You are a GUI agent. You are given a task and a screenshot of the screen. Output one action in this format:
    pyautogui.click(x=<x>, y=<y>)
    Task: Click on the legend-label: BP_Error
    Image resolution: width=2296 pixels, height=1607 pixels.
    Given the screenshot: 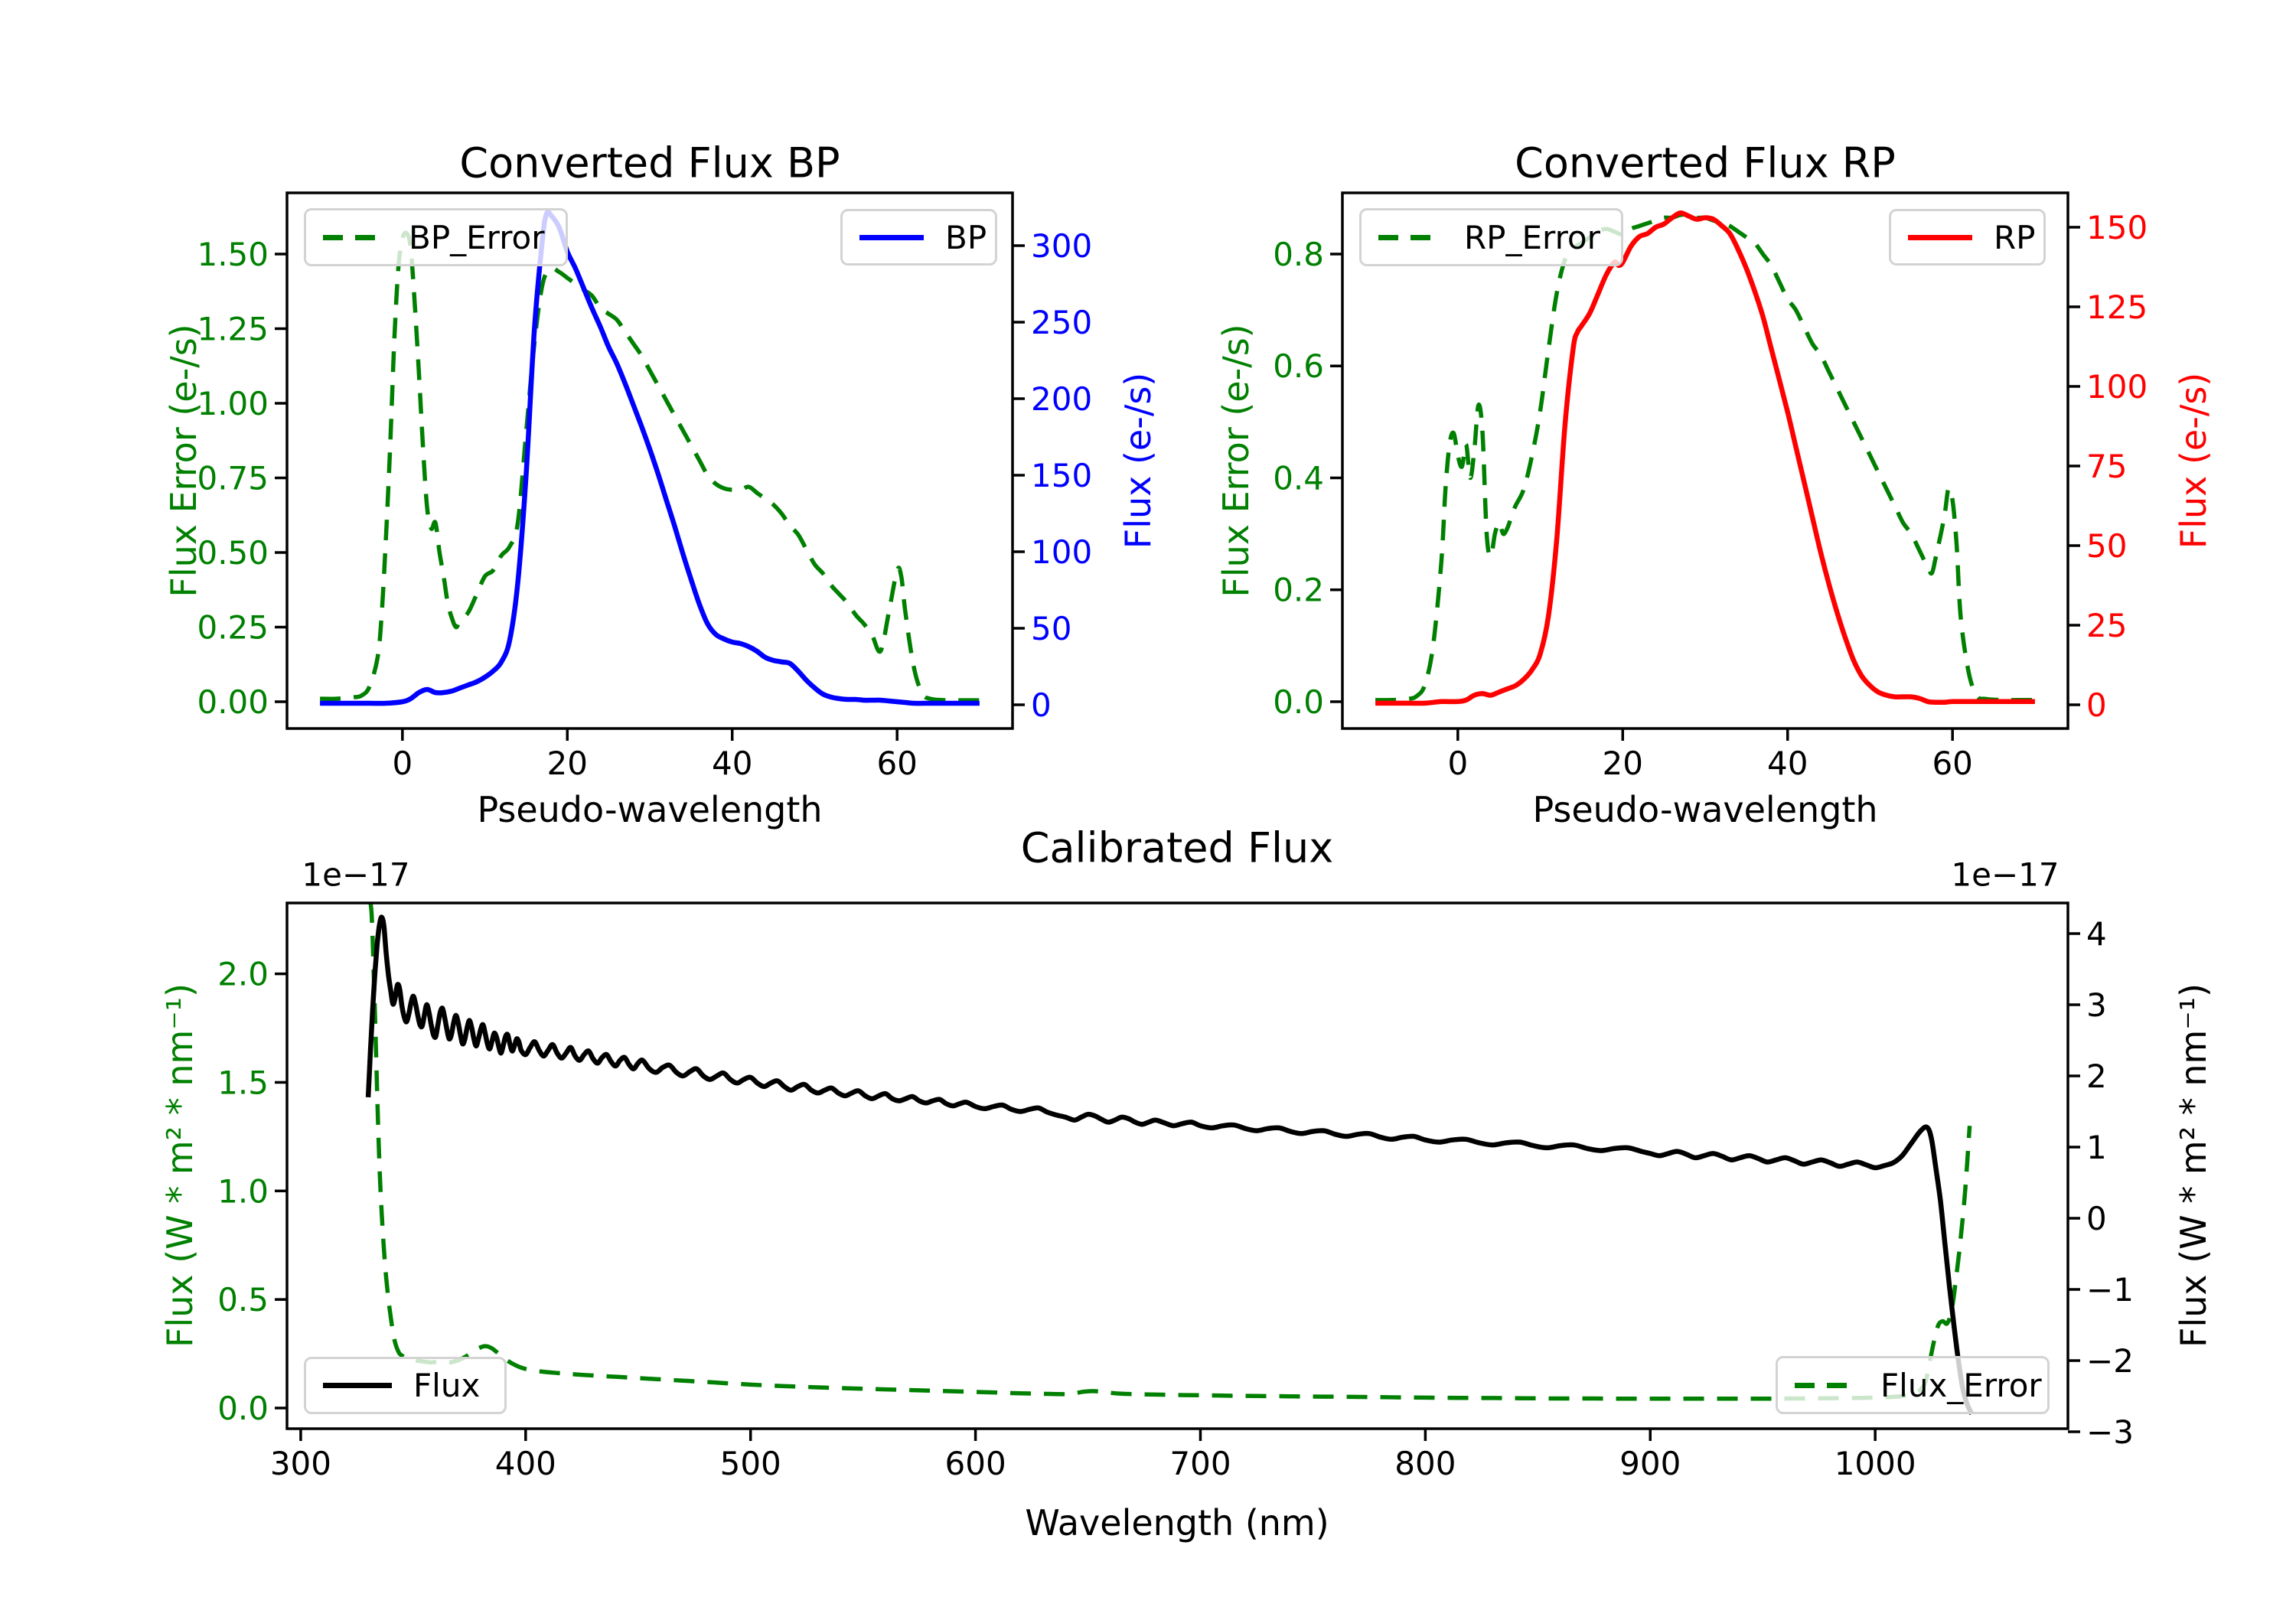 What is the action you would take?
    pyautogui.click(x=477, y=237)
    